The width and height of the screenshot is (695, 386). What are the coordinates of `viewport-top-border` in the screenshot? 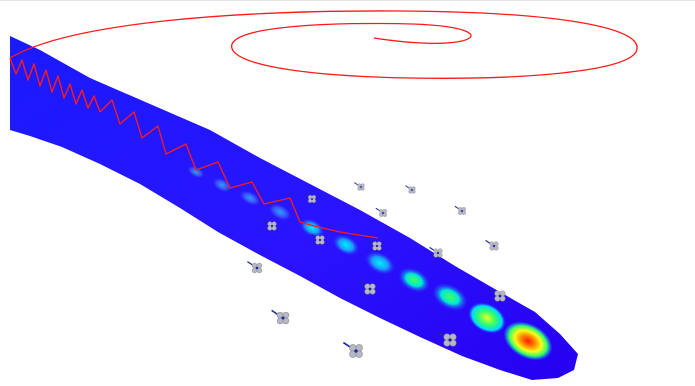 It's located at (347, 0).